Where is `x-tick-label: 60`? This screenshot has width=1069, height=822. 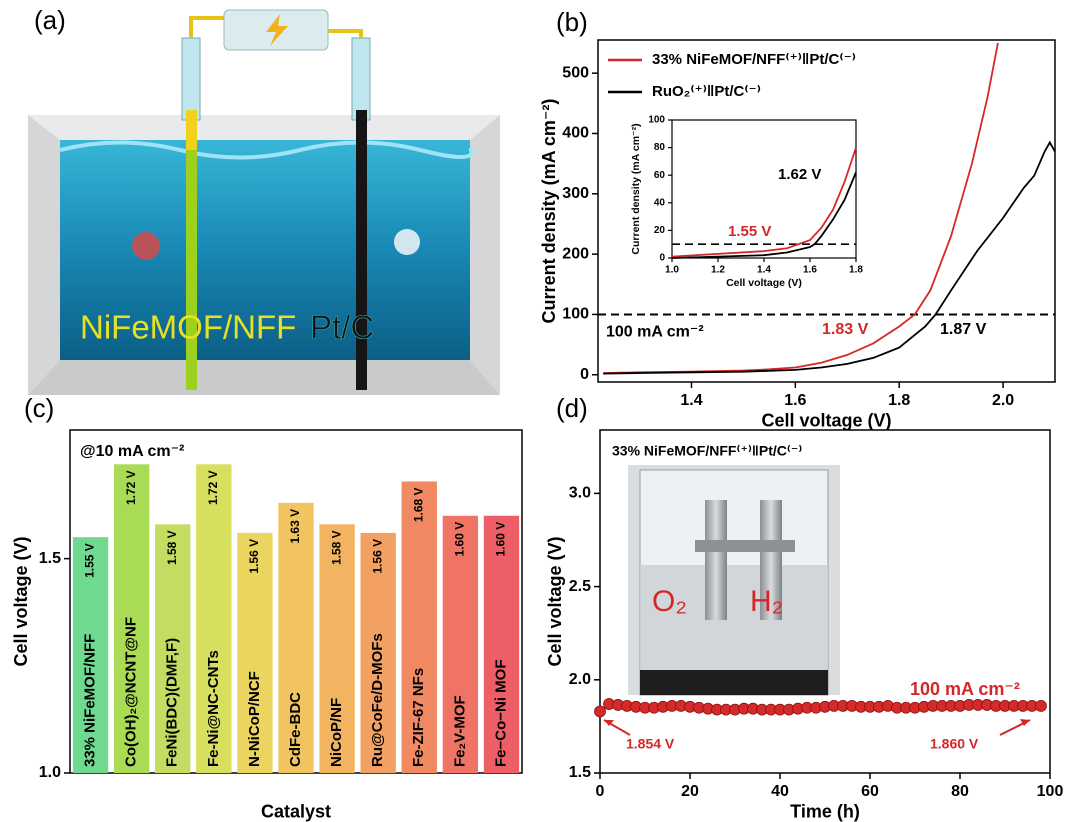
x-tick-label: 60 is located at coordinates (870, 791).